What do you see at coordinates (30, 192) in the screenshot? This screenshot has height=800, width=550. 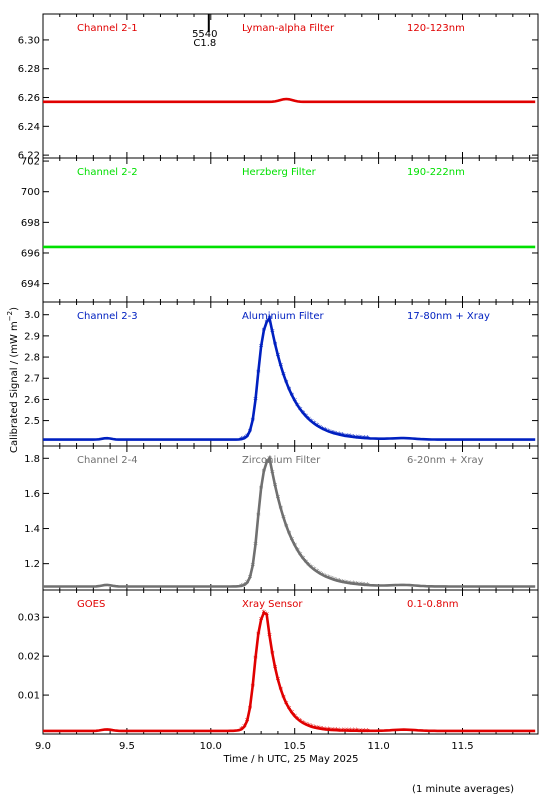 I see `y-tick-label: 700` at bounding box center [30, 192].